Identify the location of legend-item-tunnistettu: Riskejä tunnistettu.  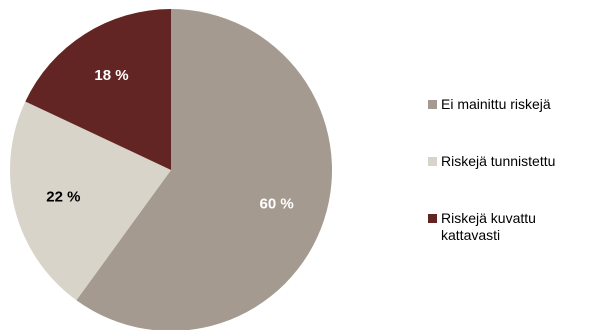
(491, 161).